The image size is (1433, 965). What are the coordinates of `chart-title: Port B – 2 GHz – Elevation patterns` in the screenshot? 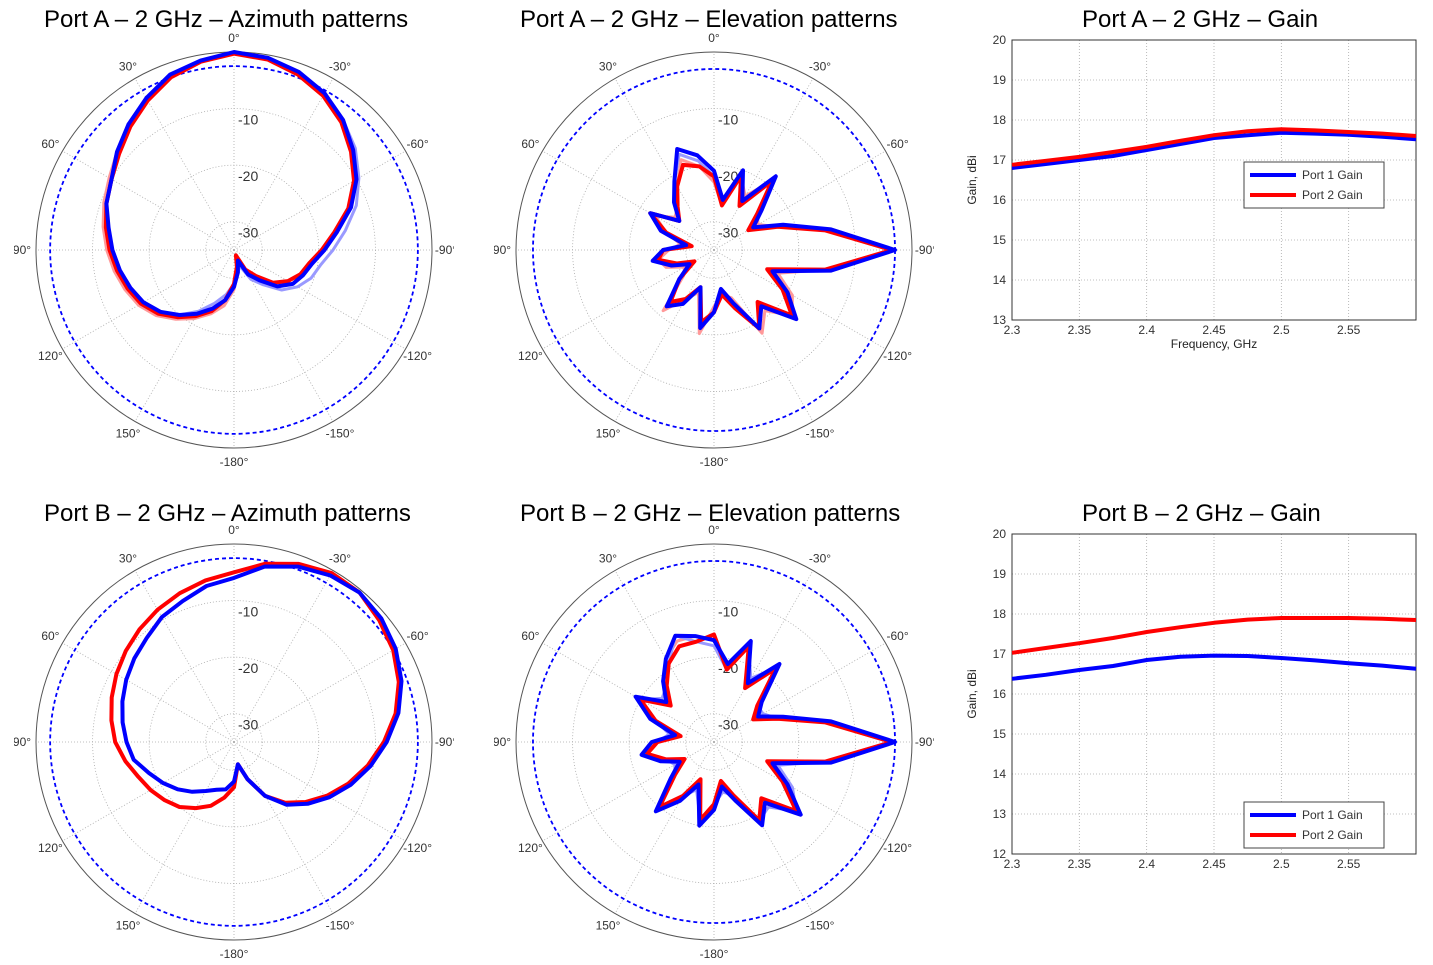 It's located at (710, 513).